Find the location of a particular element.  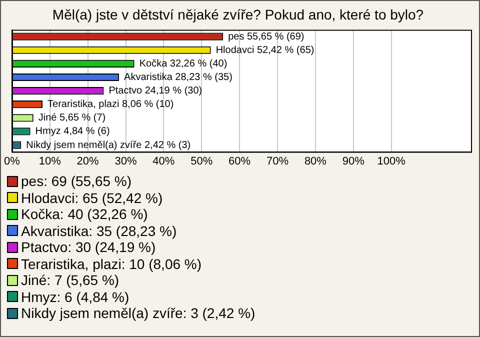

text: Ptactvo: 30 (24,19 %) is located at coordinates (88, 247).